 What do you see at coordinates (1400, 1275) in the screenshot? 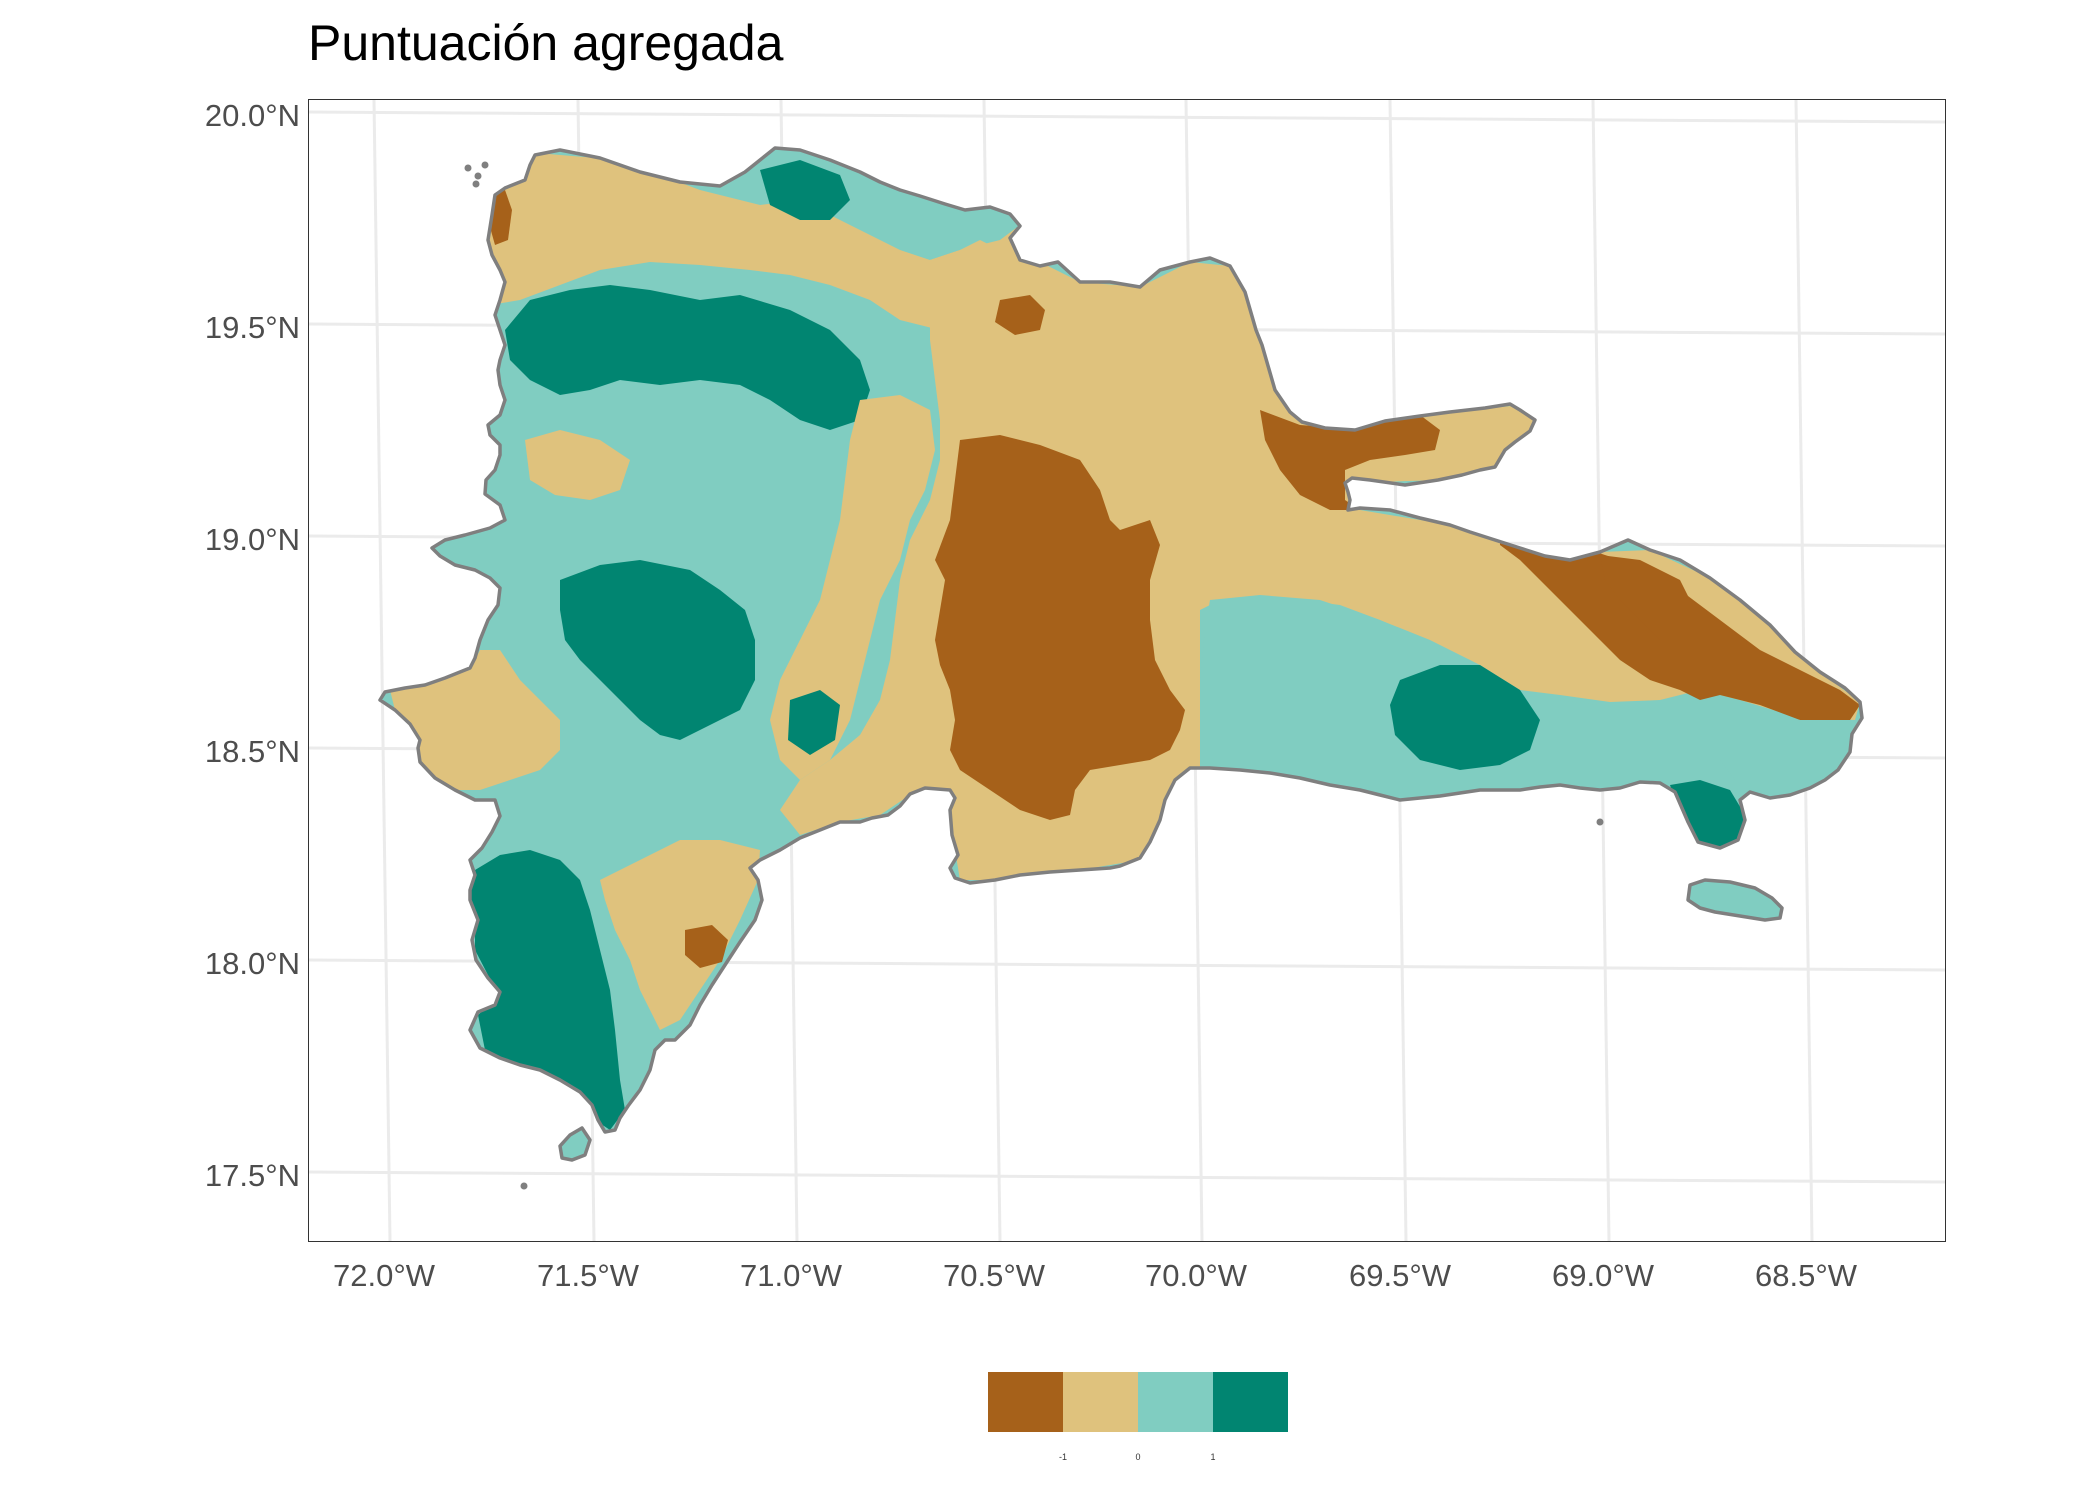
I see `x-tick-label: 69.5°W` at bounding box center [1400, 1275].